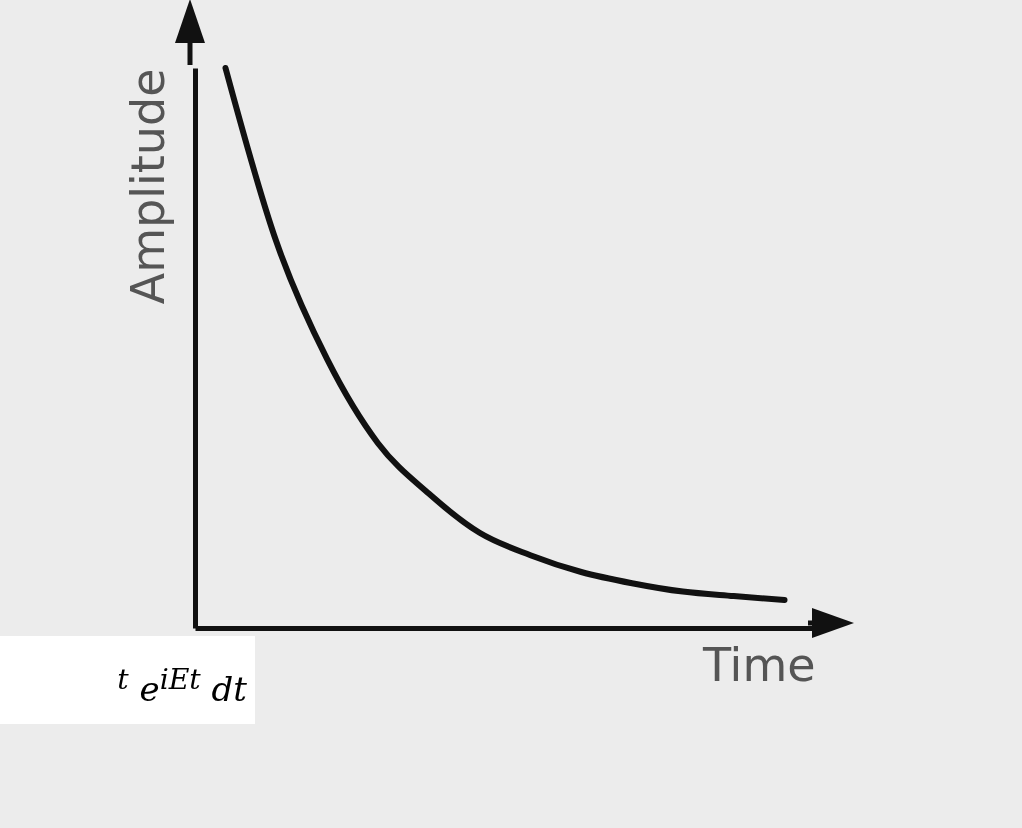 Image resolution: width=1022 pixels, height=828 pixels. What do you see at coordinates (758, 664) in the screenshot?
I see `x-axis-title: Time` at bounding box center [758, 664].